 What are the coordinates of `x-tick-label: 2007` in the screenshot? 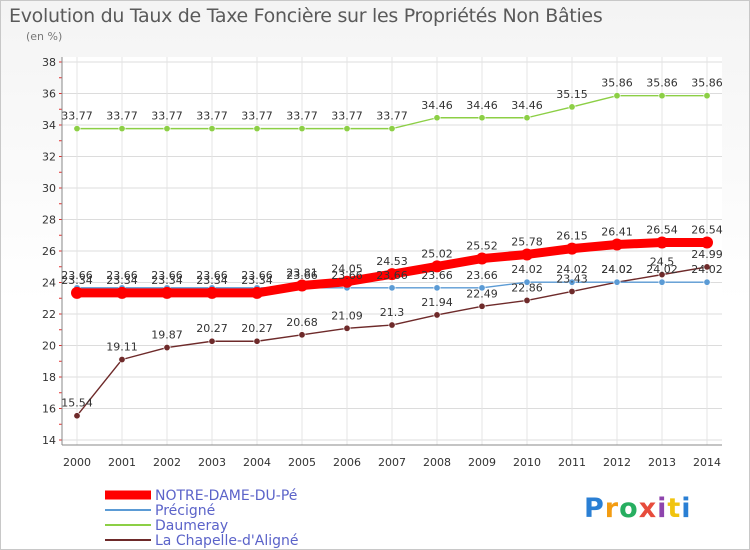 It's located at (392, 462).